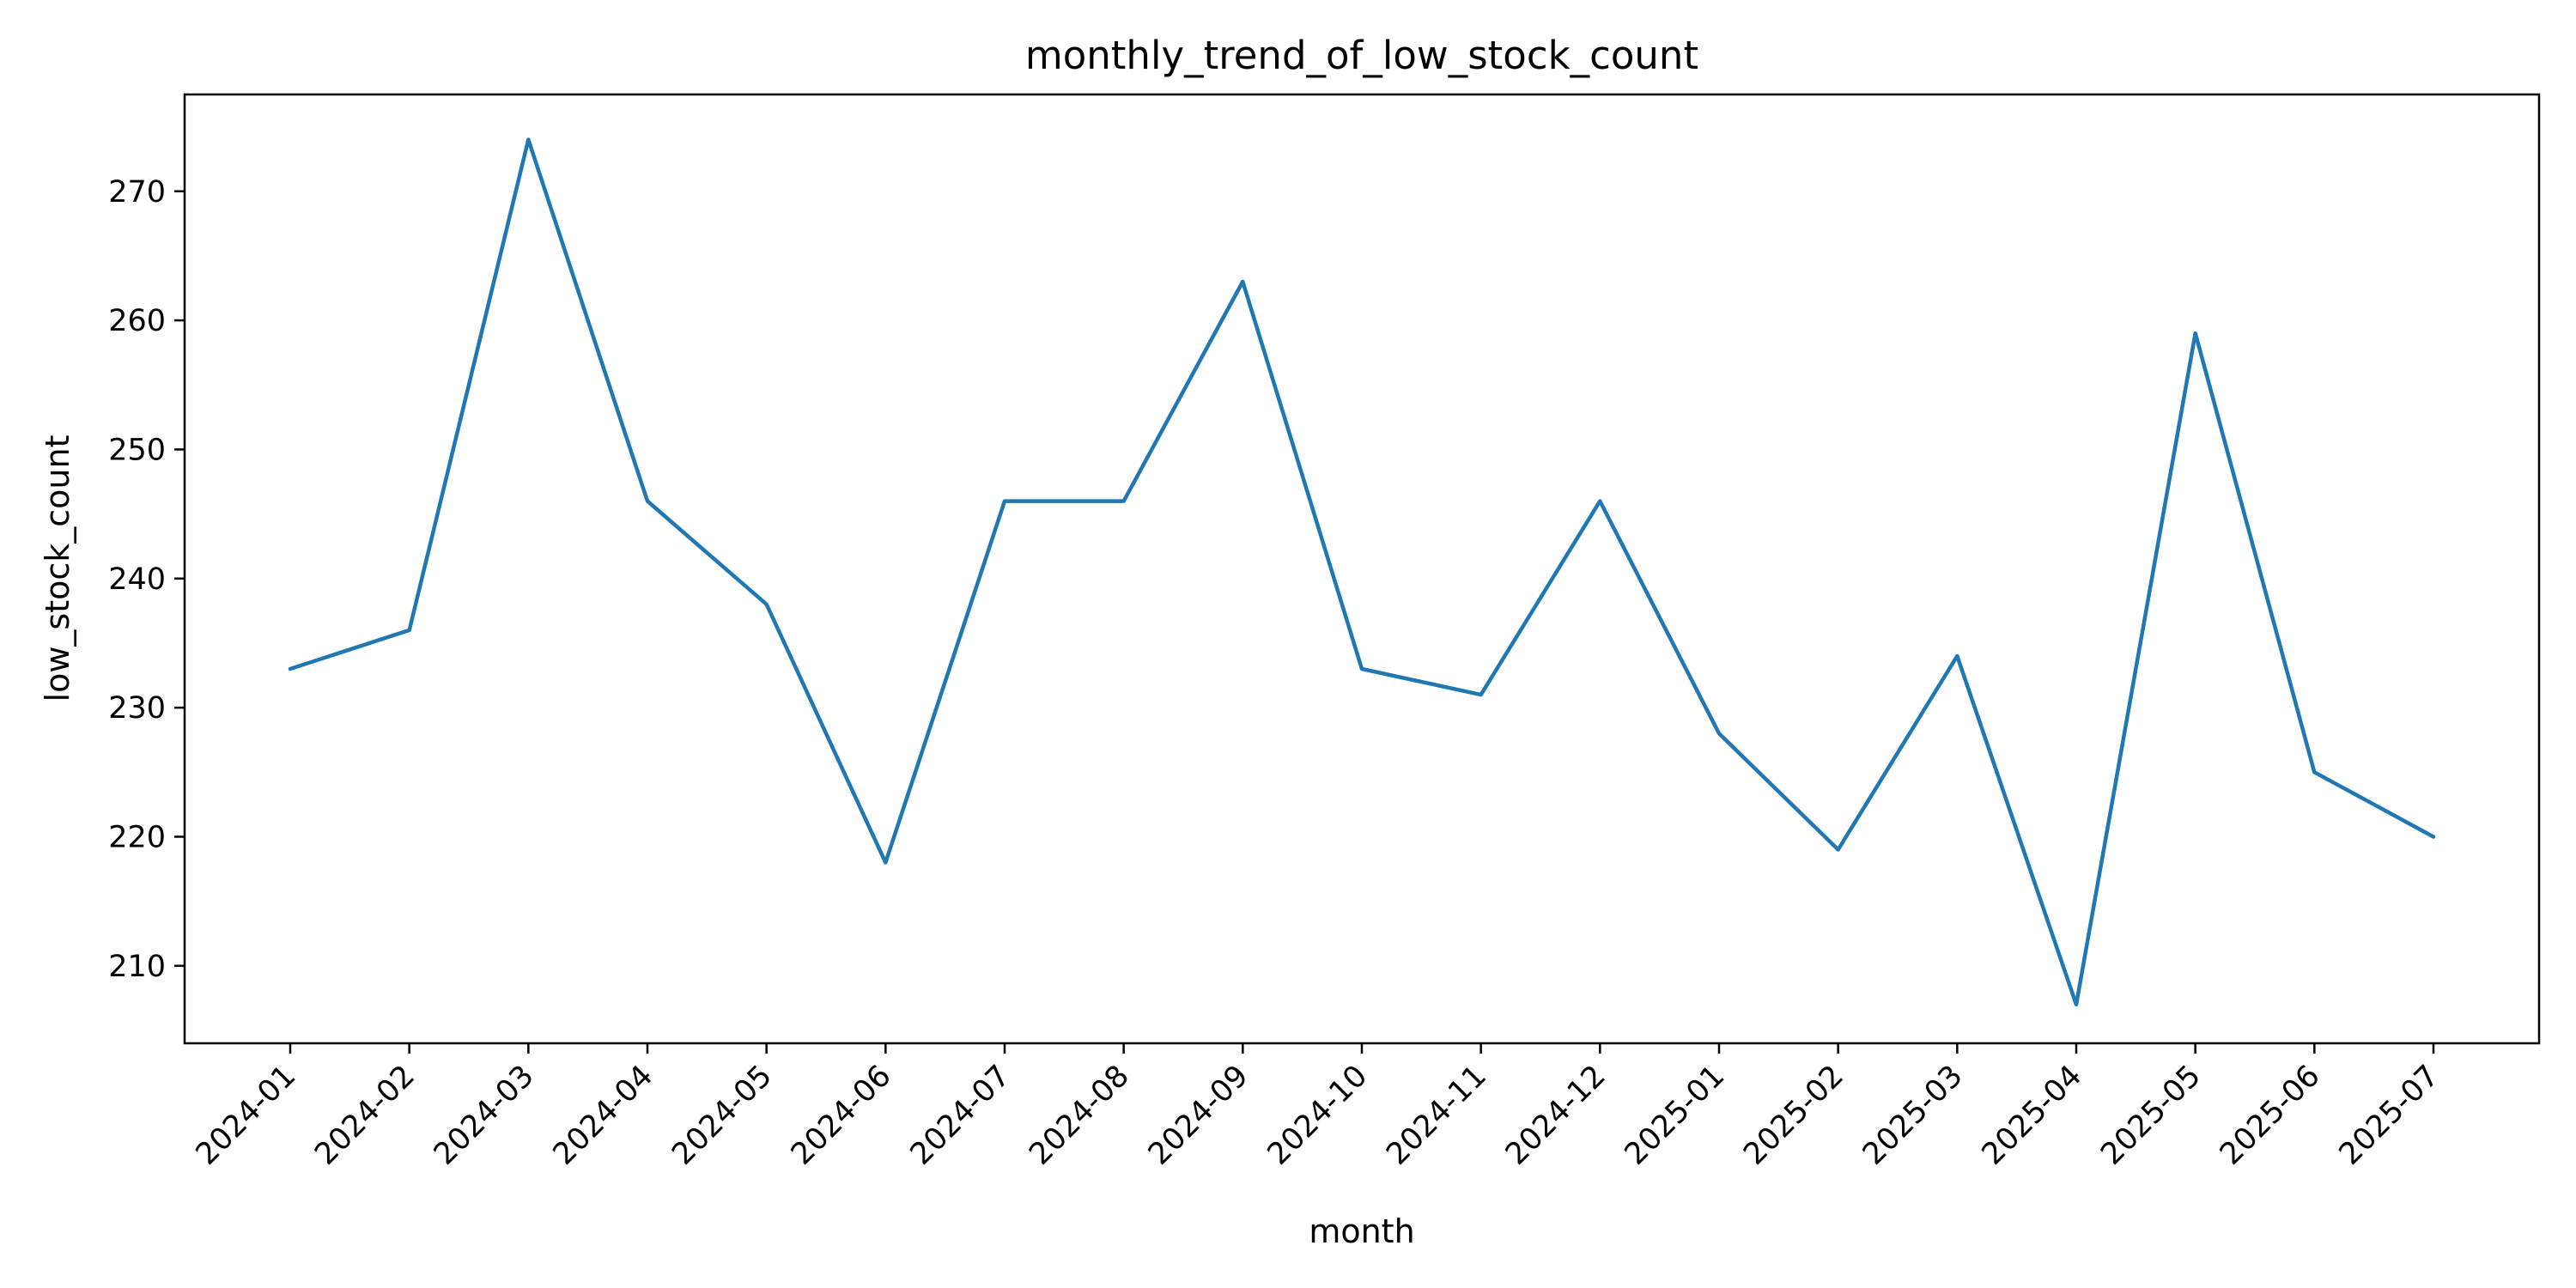 The height and width of the screenshot is (1288, 2576). What do you see at coordinates (137, 579) in the screenshot?
I see `y-tick-label: 240` at bounding box center [137, 579].